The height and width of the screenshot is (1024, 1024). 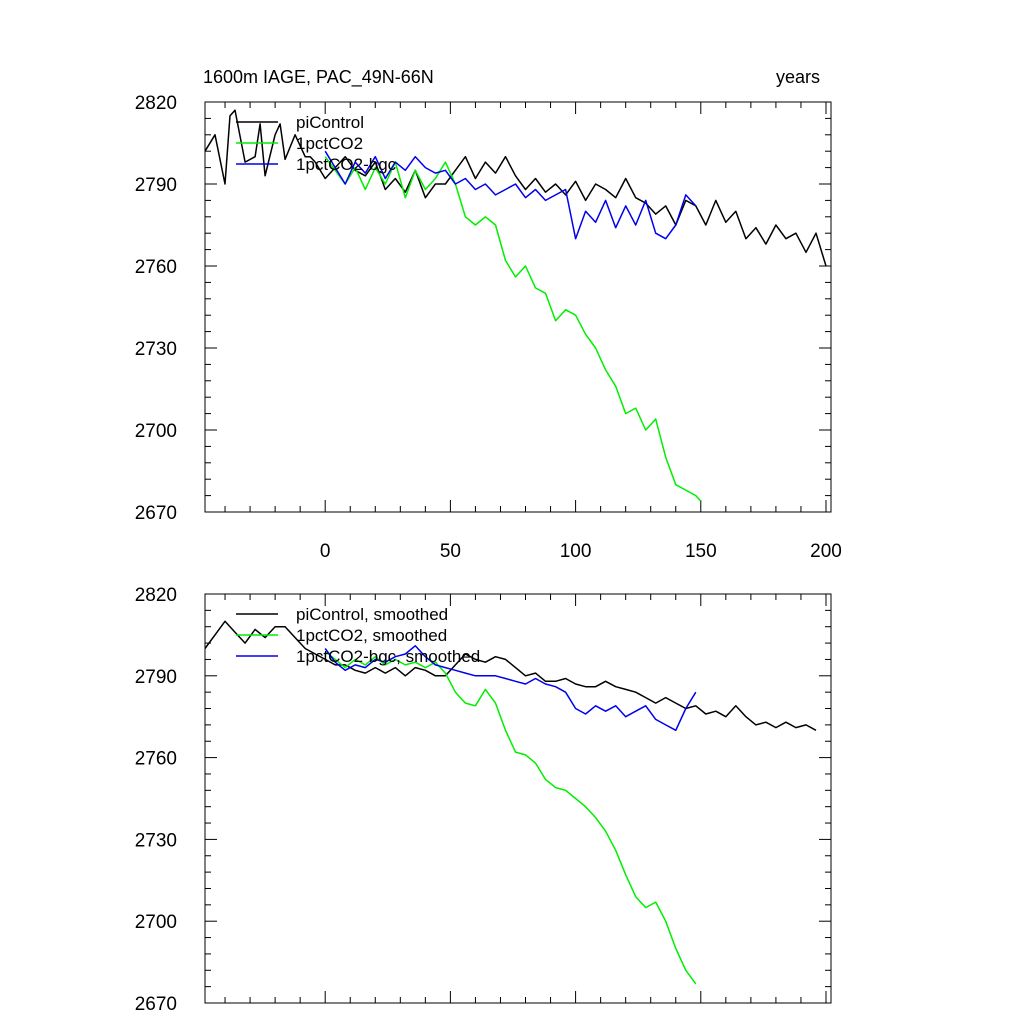 I want to click on x-tick-label: 150, so click(x=701, y=551).